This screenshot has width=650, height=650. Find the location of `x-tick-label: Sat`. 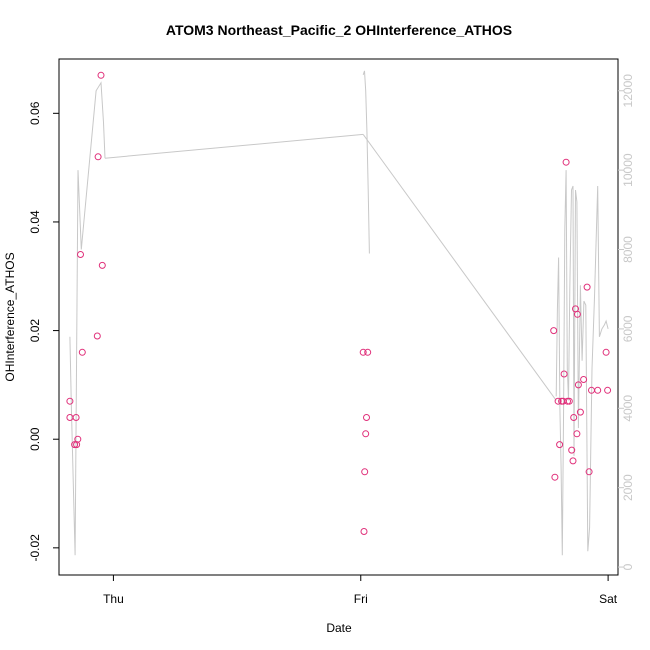

x-tick-label: Sat is located at coordinates (608, 599).